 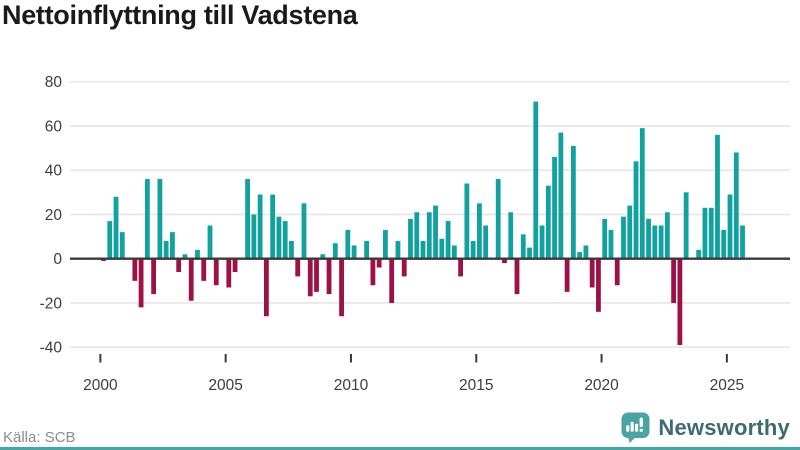 What do you see at coordinates (592, 273) in the screenshot?
I see `bar-2019-Q3` at bounding box center [592, 273].